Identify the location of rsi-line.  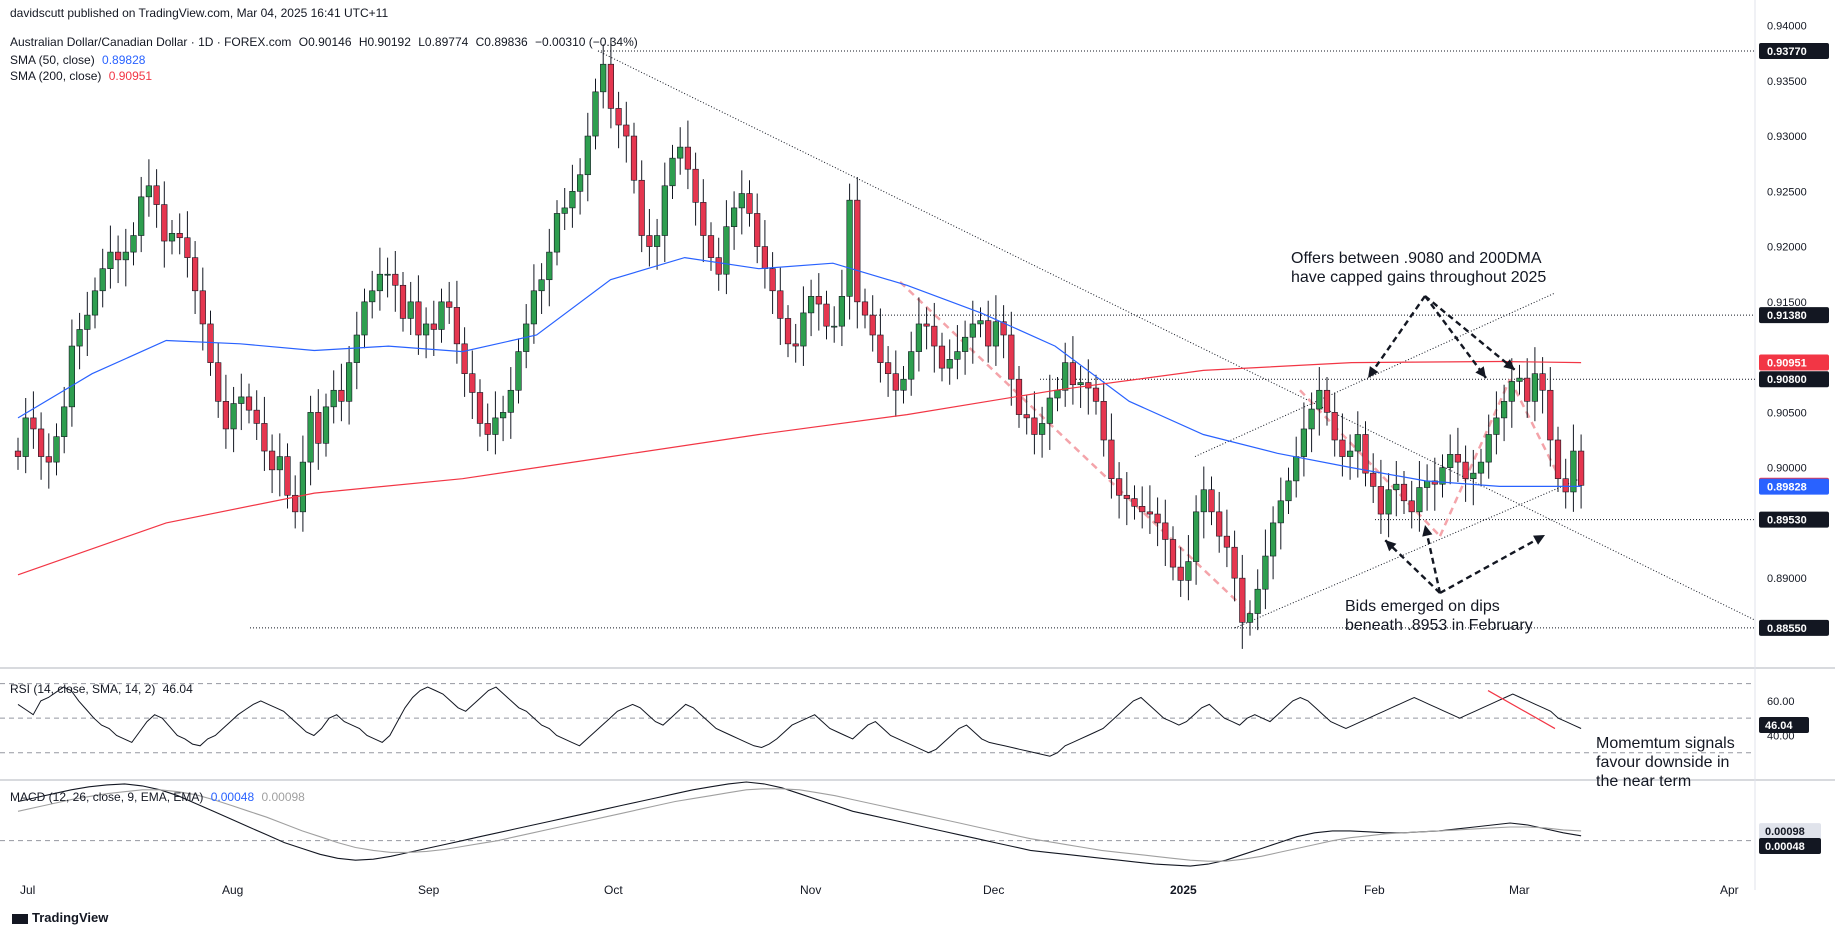
(799, 721).